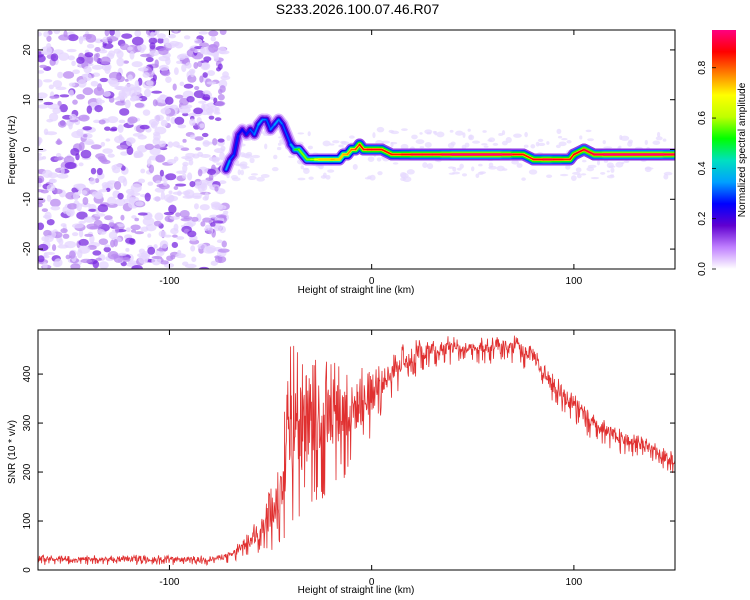  I want to click on y-tick-label: 400, so click(27, 373).